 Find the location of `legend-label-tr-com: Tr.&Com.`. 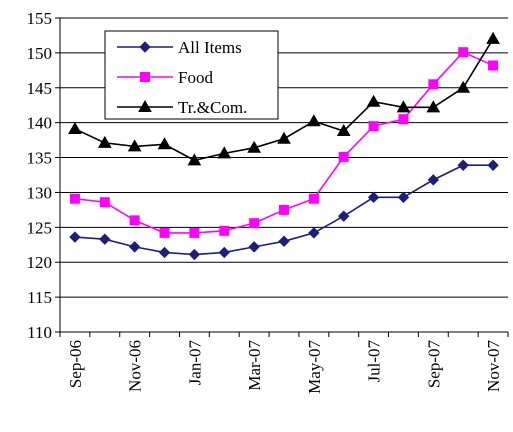

legend-label-tr-com: Tr.&Com. is located at coordinates (212, 107).